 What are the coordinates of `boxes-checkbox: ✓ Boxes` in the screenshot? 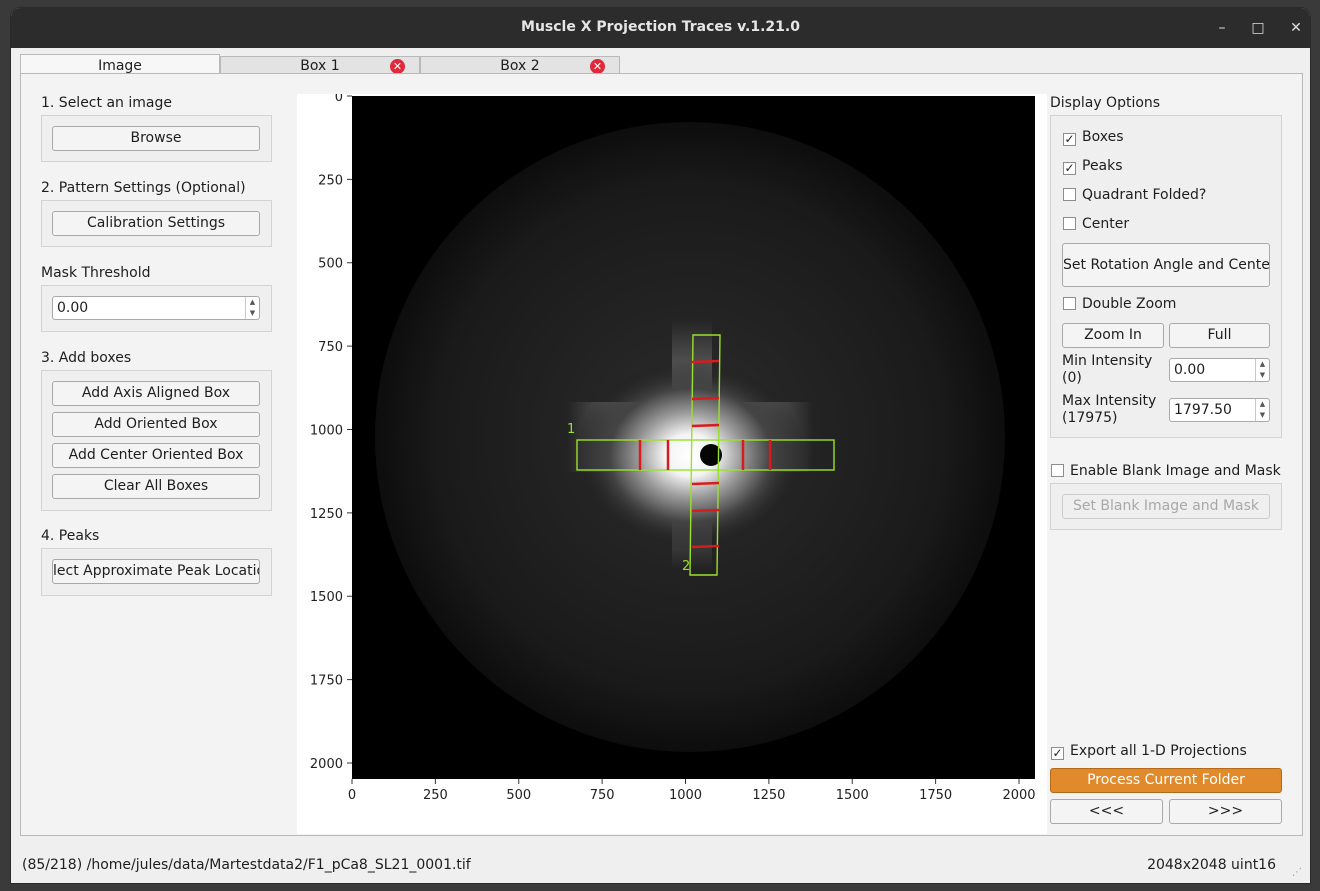 It's located at (1093, 137).